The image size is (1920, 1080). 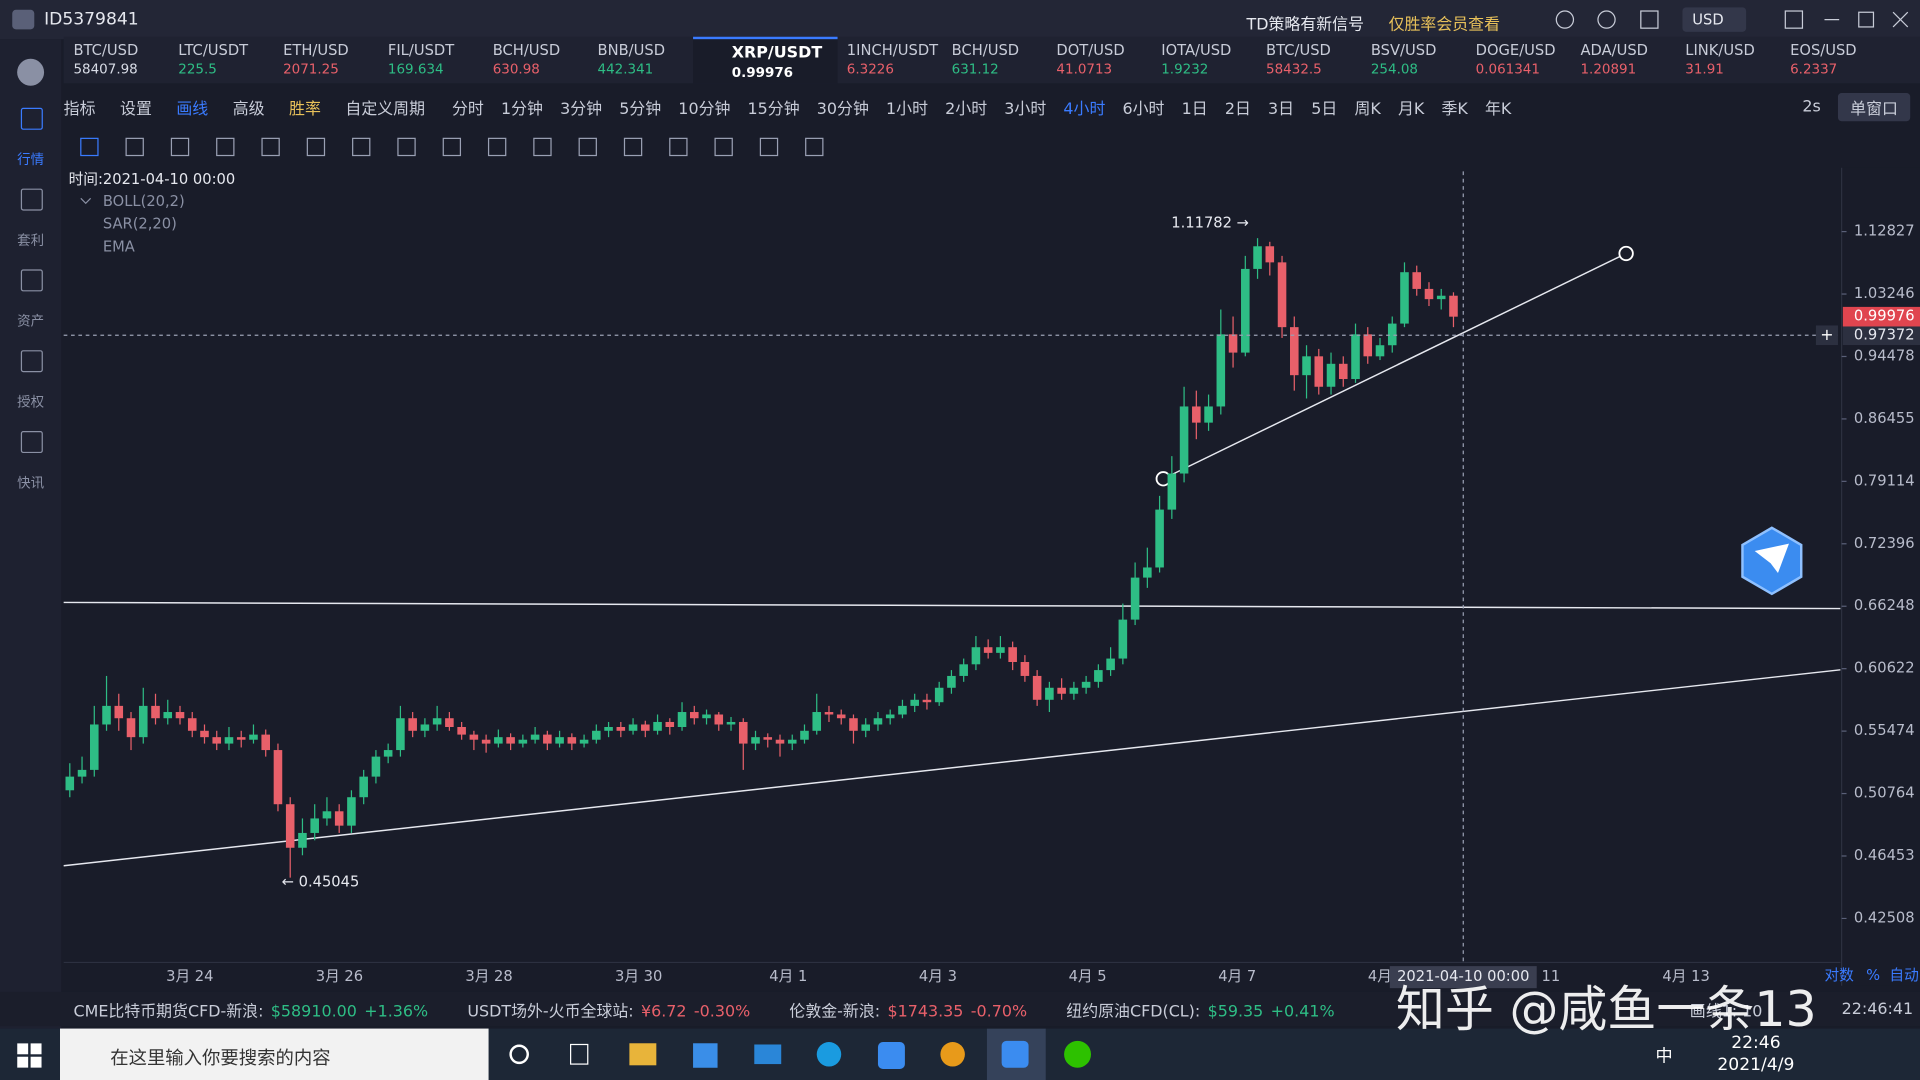 What do you see at coordinates (765, 60) in the screenshot?
I see `symbol-tab: XRP/USDT 0.99976` at bounding box center [765, 60].